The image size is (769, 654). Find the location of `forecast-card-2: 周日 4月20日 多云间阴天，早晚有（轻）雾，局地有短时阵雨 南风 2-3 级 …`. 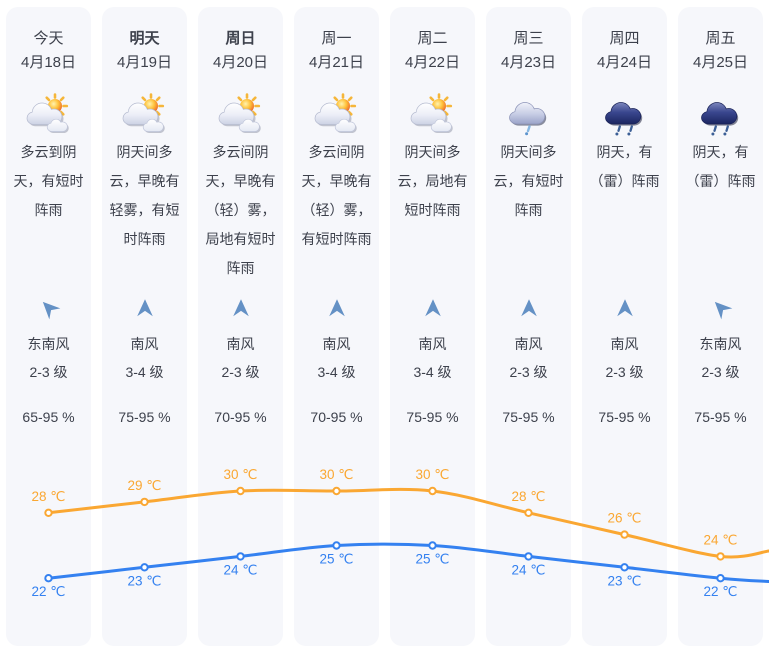

forecast-card-2: 周日 4月20日 多云间阴天，早晚有（轻）雾，局地有短时阵雨 南风 2-3 级 … is located at coordinates (240, 326).